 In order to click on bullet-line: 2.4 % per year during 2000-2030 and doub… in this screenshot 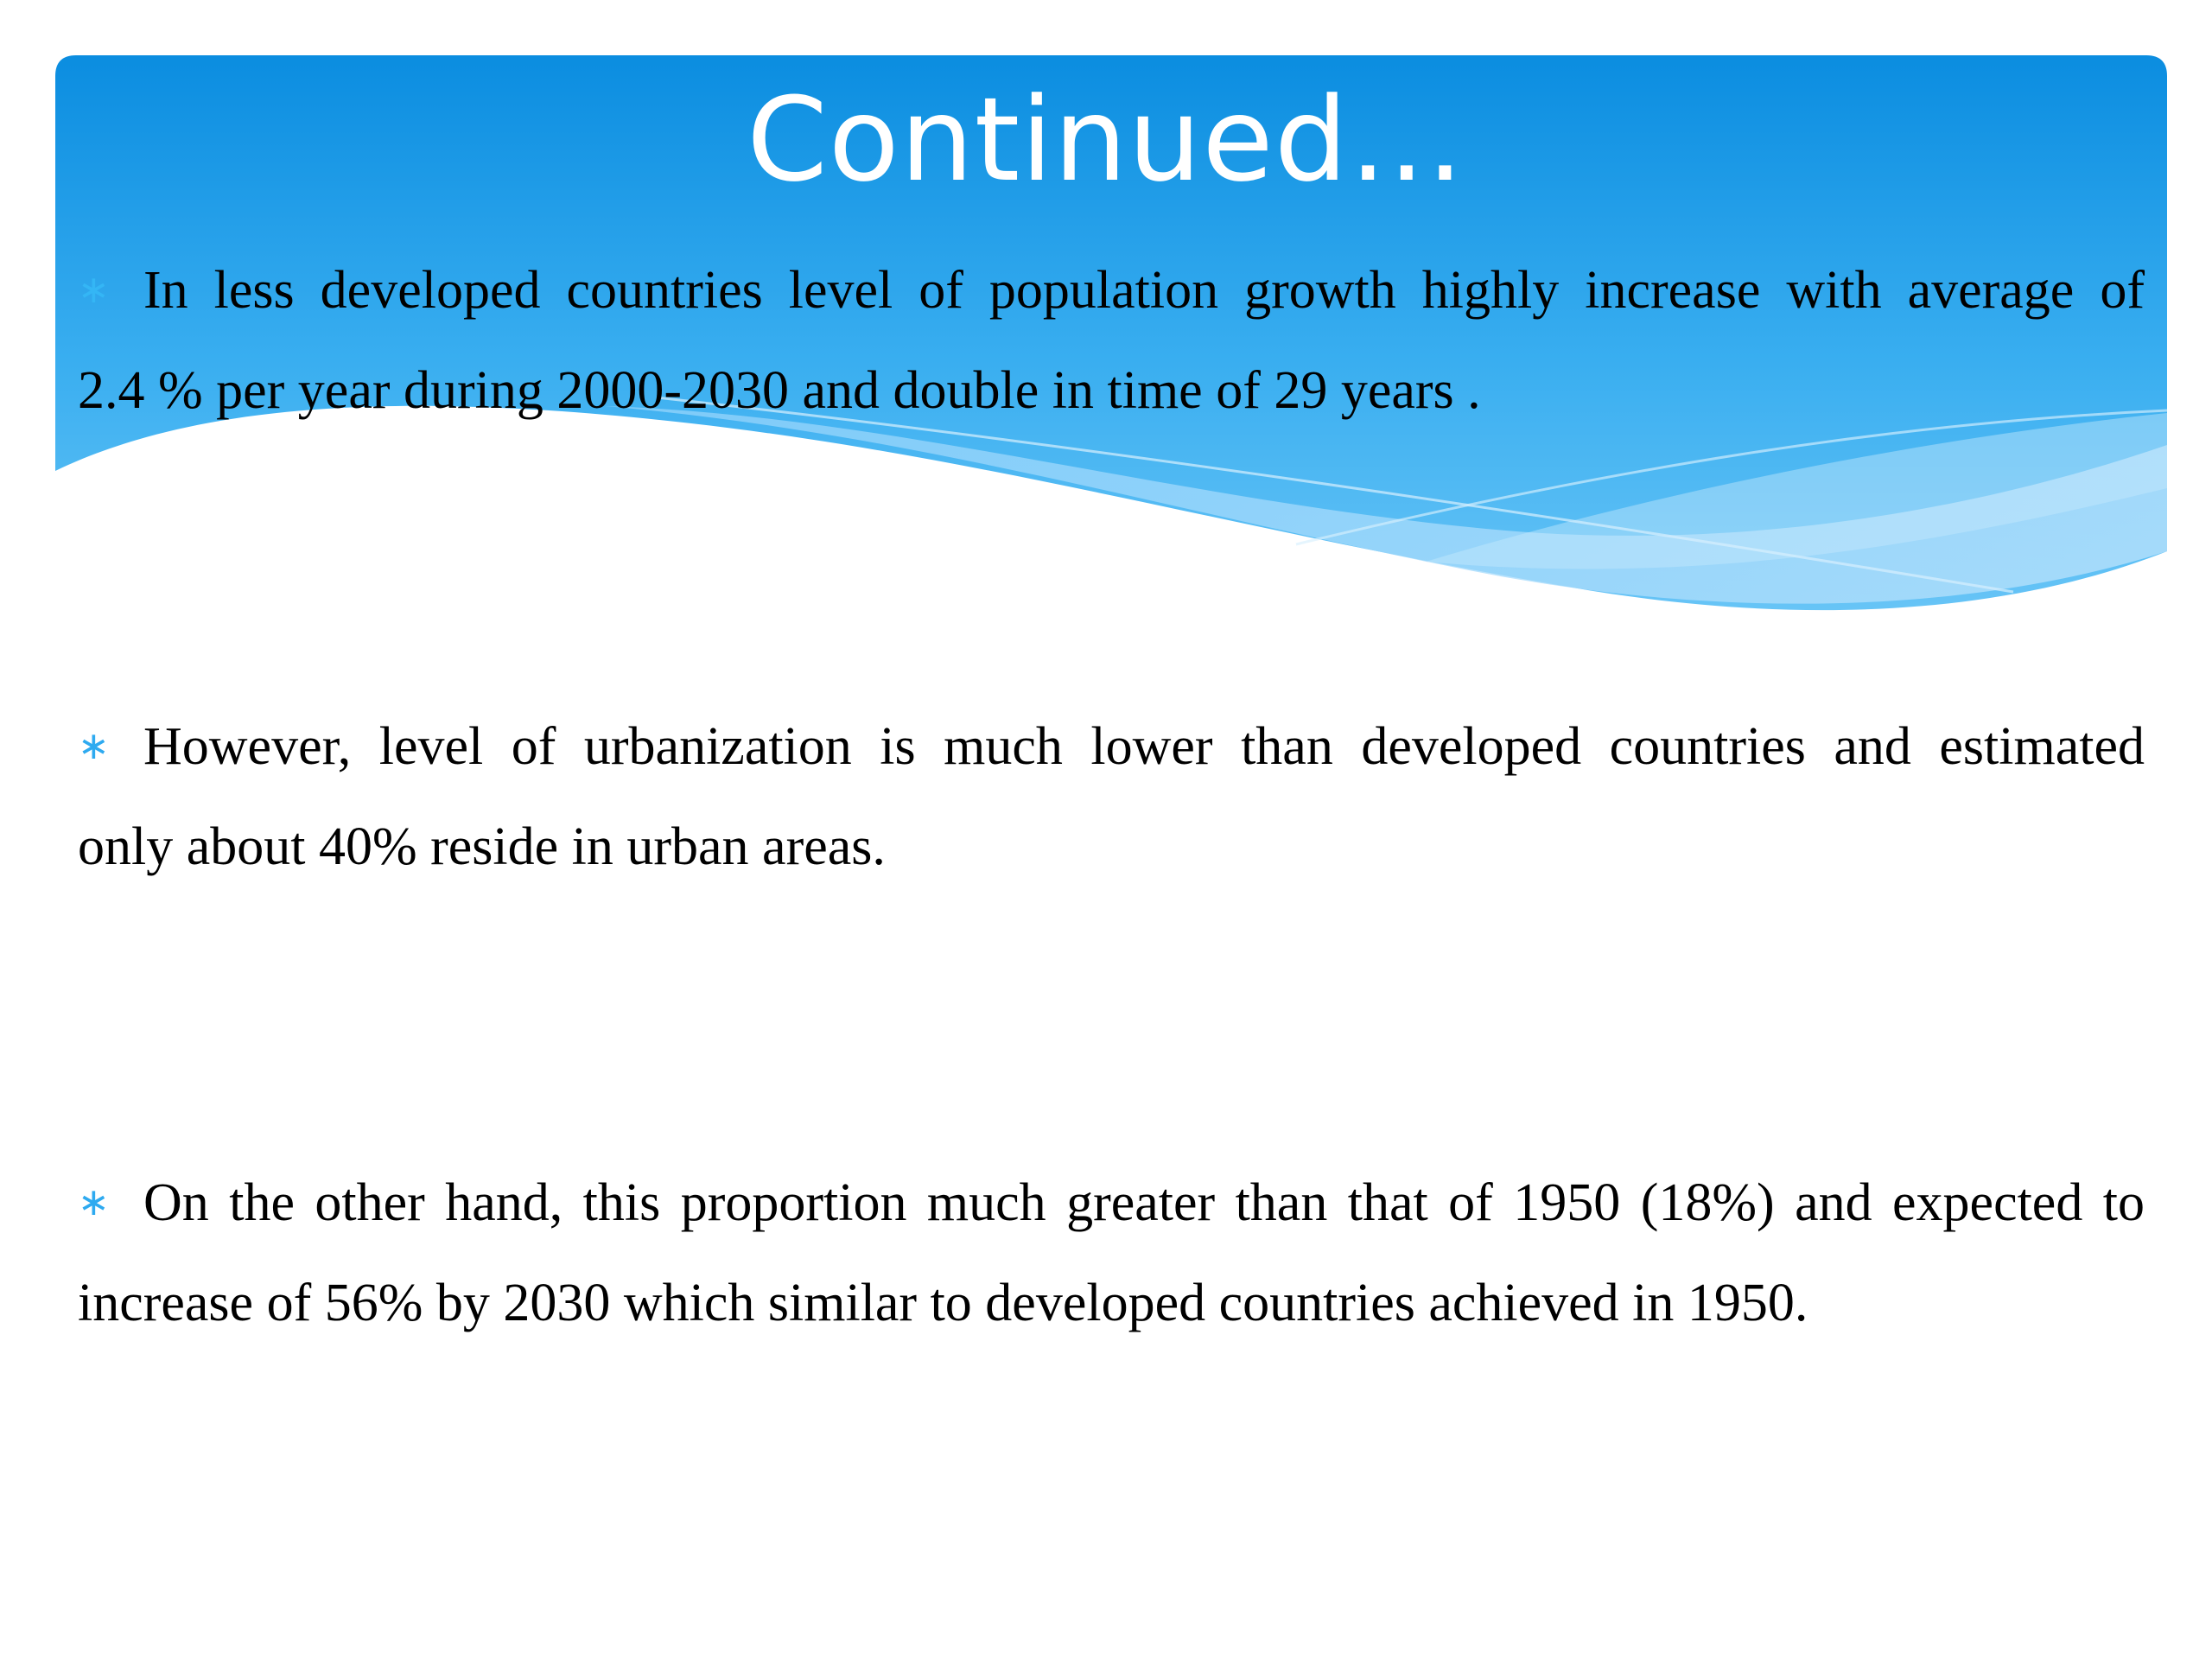, I will do `click(1111, 390)`.